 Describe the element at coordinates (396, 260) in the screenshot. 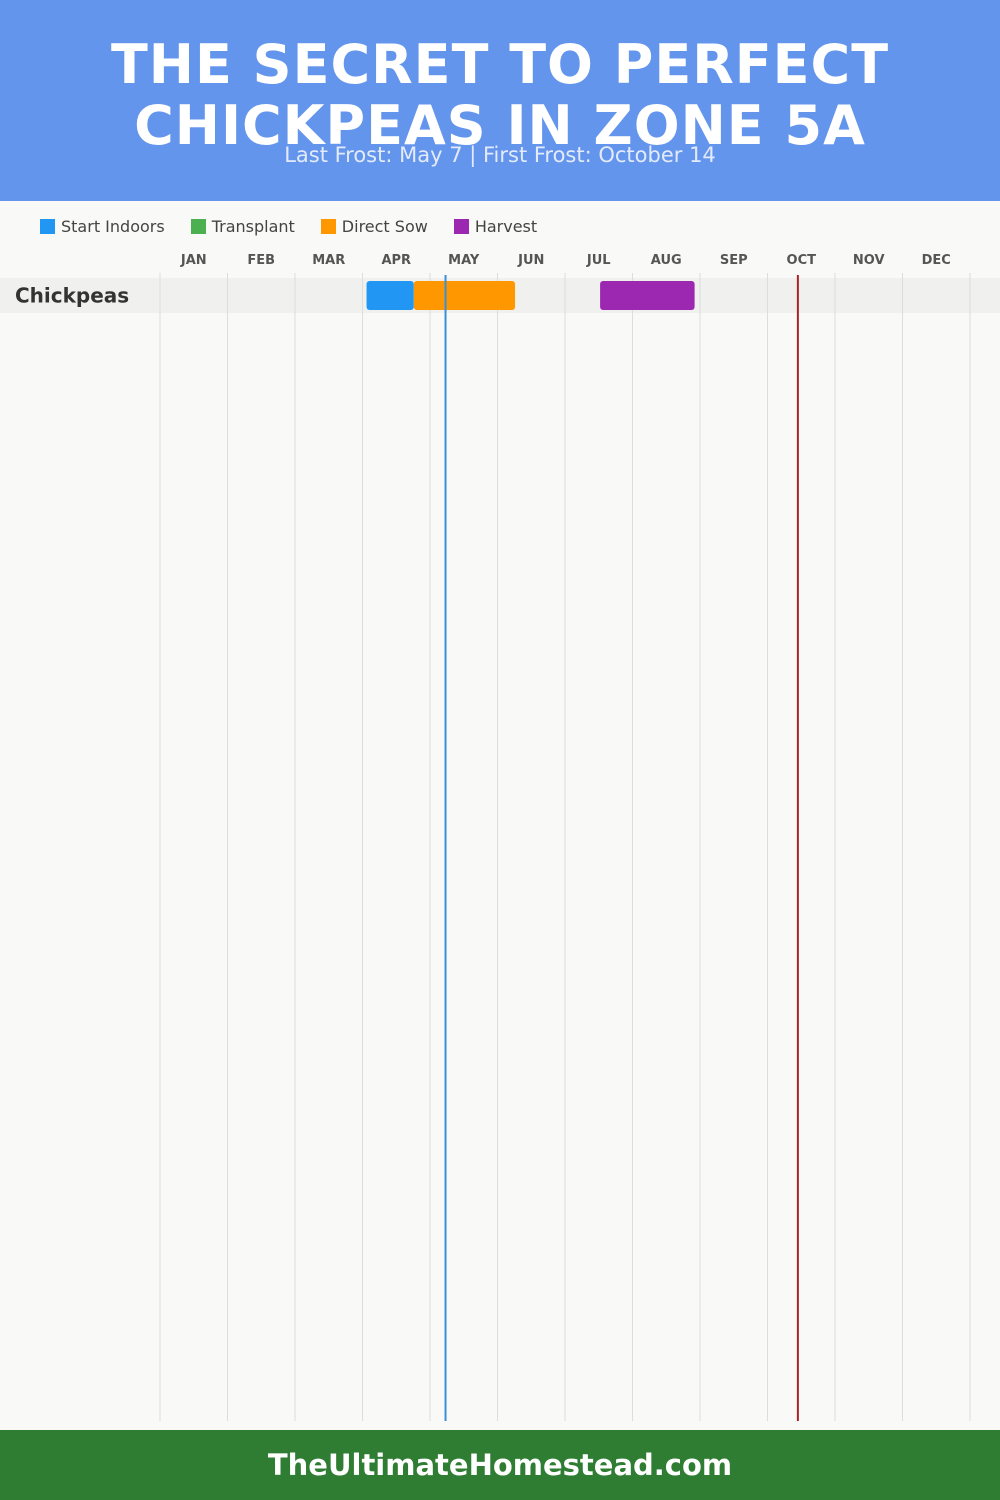

I see `month-label: APR` at that location.